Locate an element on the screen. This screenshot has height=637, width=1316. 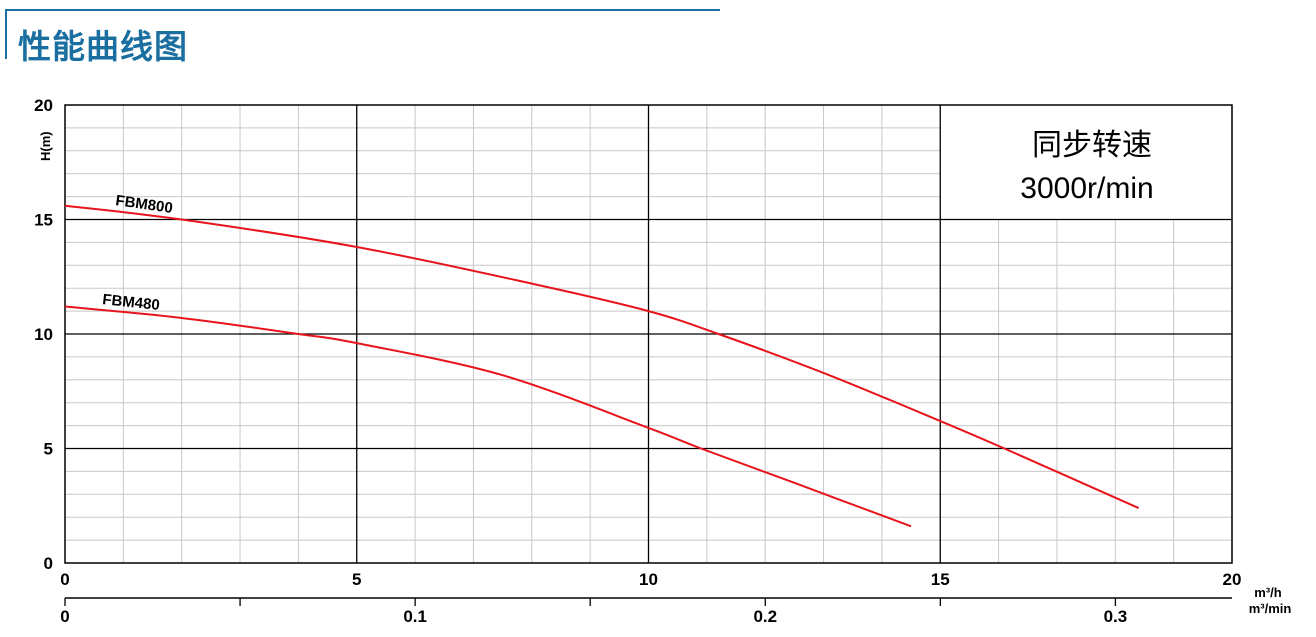
secondary-x-tick-label: 0.2 is located at coordinates (765, 616).